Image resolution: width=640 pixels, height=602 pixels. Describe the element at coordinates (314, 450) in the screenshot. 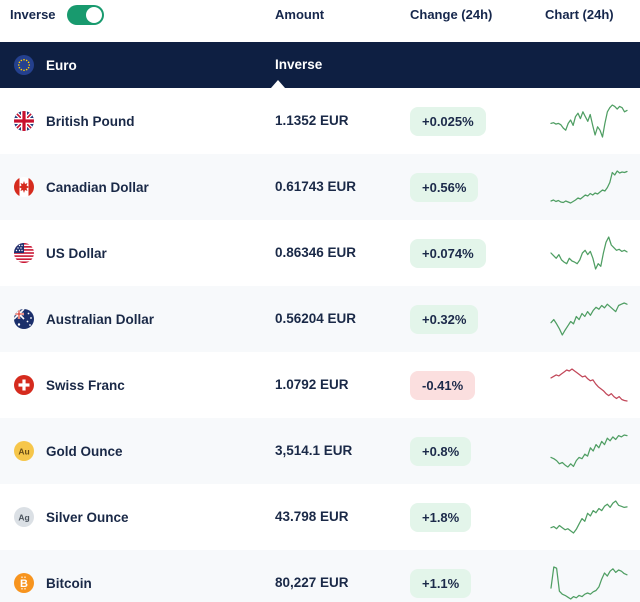

I see `amount-value: 3,514.1 EUR` at that location.